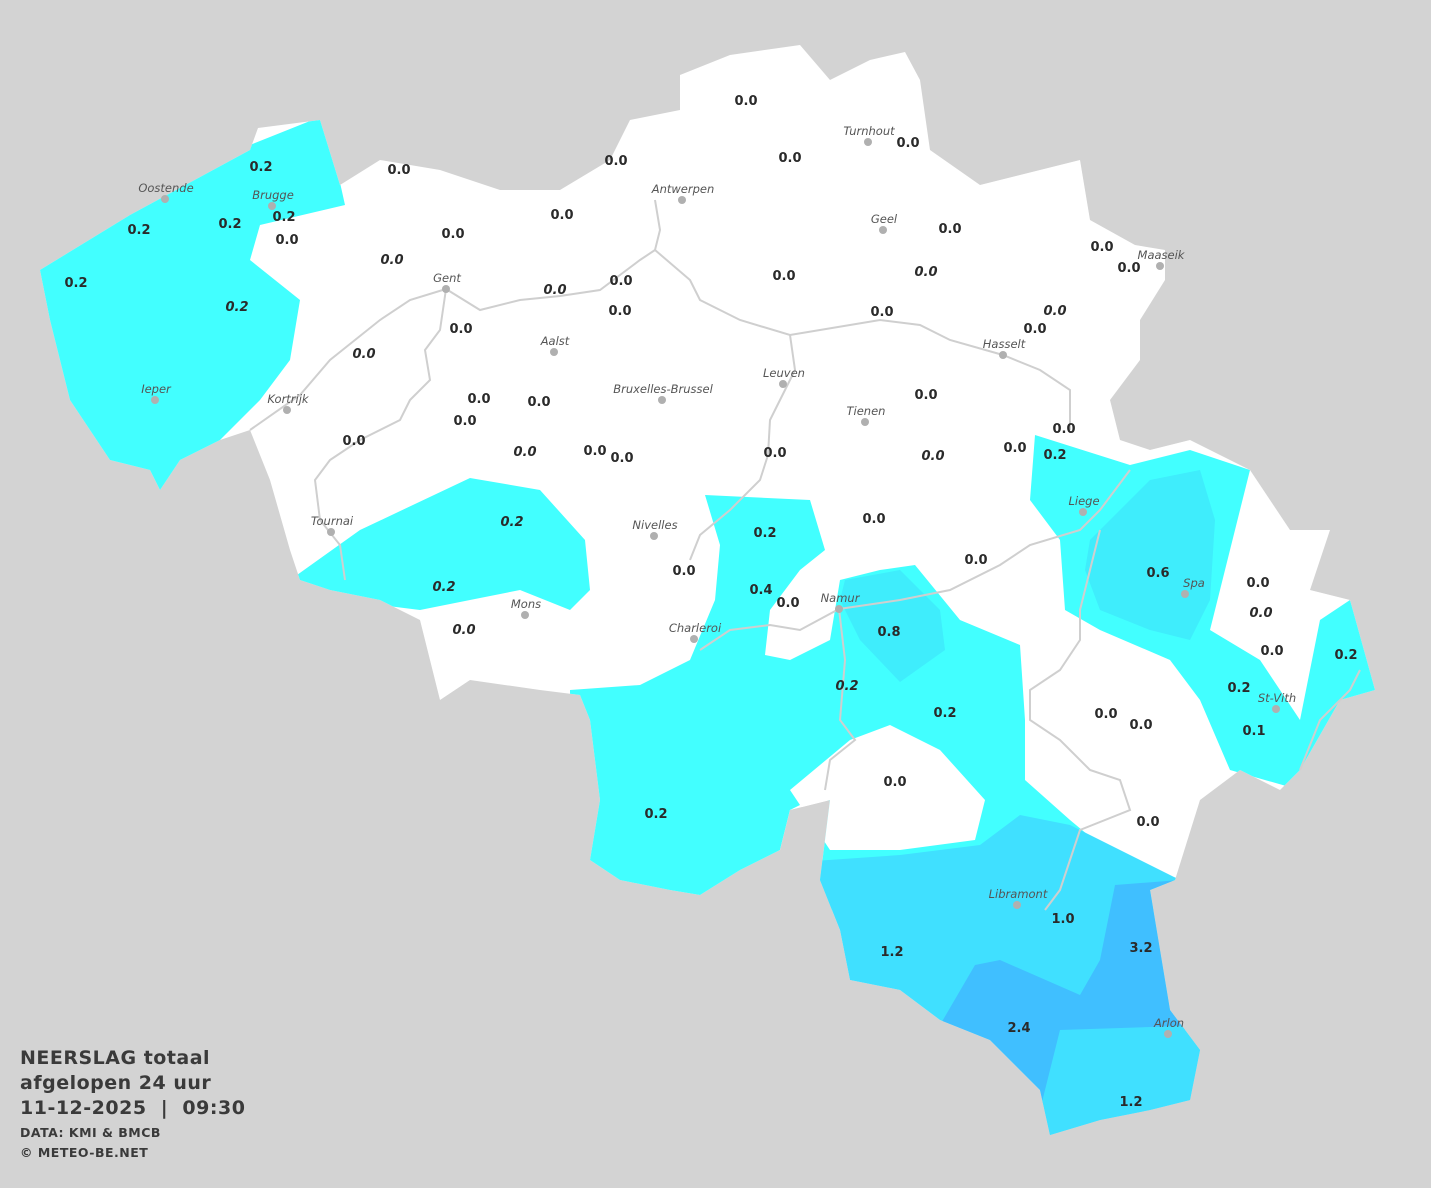 The image size is (1431, 1188). Describe the element at coordinates (1194, 583) in the screenshot. I see `city-label: Spa` at that location.